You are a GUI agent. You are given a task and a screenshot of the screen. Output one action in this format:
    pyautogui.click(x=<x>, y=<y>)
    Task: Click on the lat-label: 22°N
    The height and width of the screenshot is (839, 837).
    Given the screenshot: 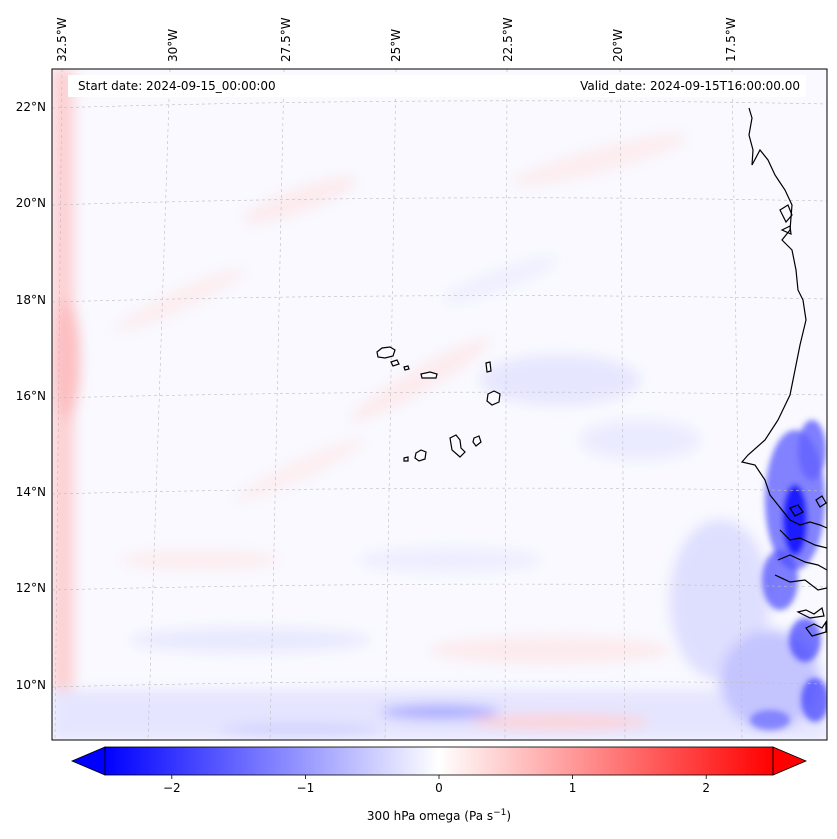 What is the action you would take?
    pyautogui.click(x=31, y=107)
    